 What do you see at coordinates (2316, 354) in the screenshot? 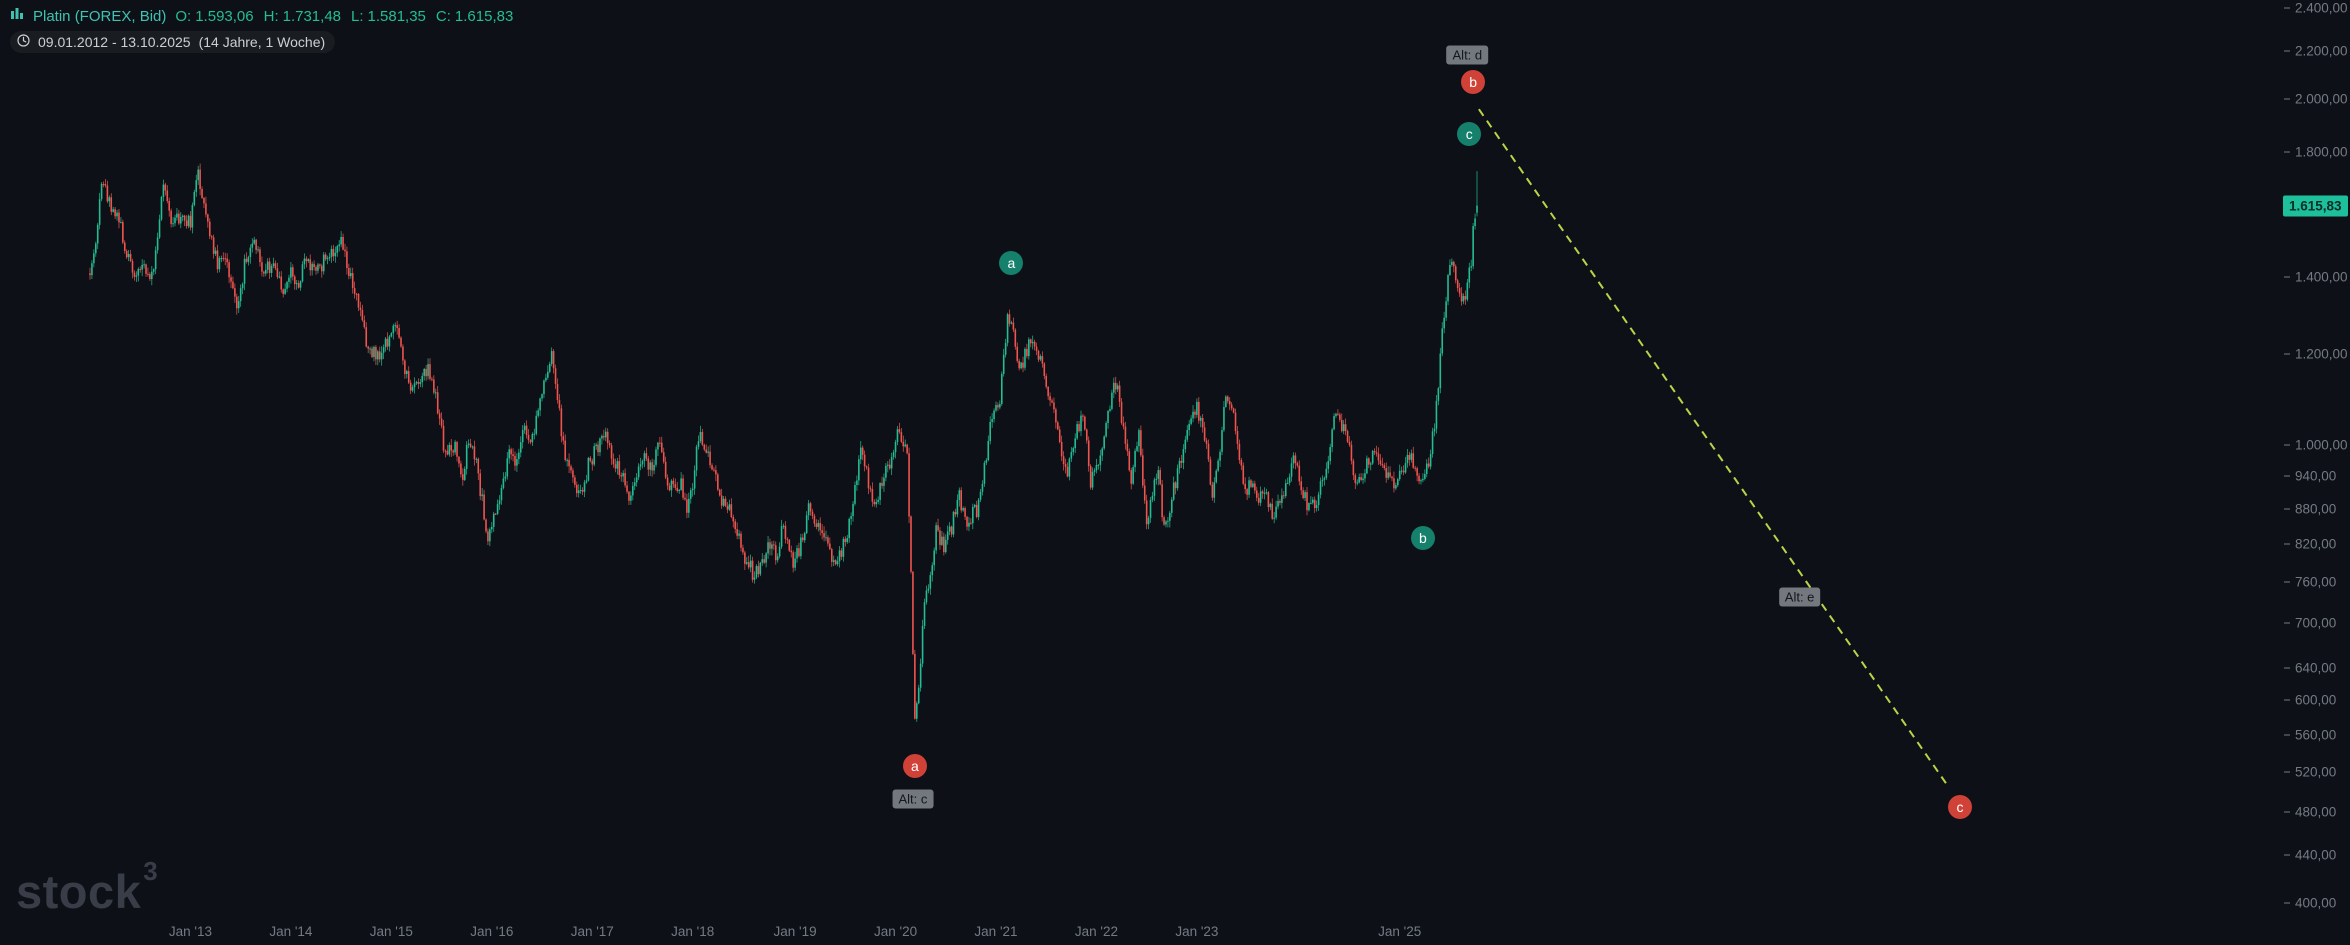
I see `price-axis-label: 1.200,00` at bounding box center [2316, 354].